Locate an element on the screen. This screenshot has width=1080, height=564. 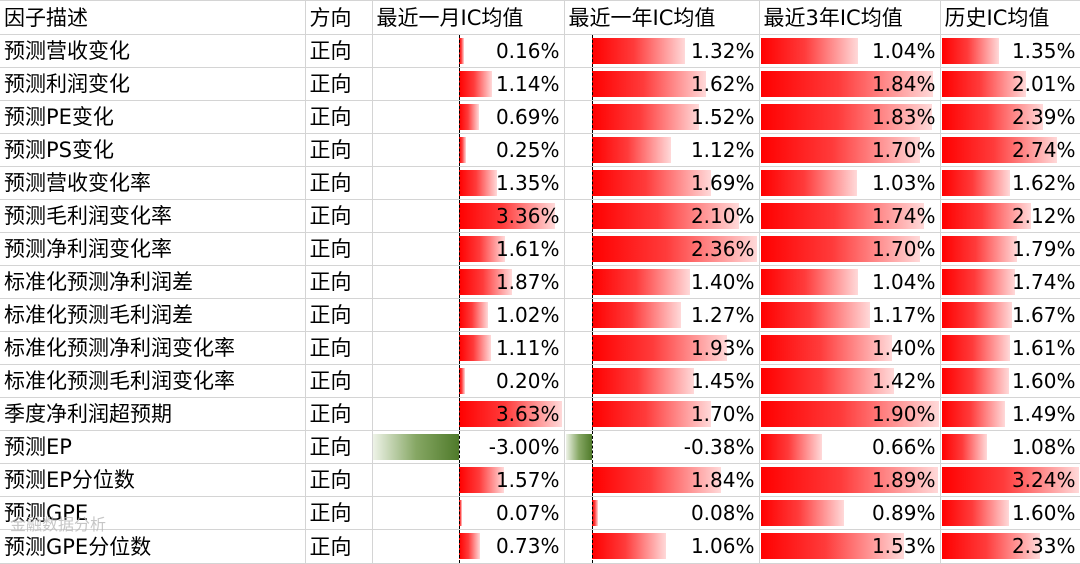
factor-name: 预测PS变化 is located at coordinates (153, 150).